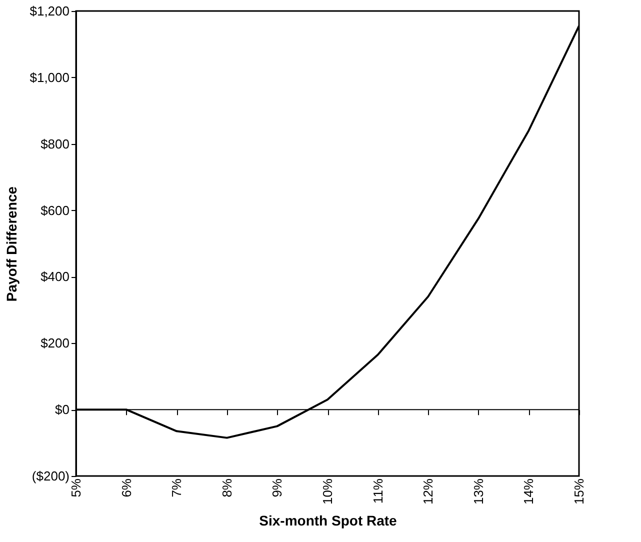 The height and width of the screenshot is (542, 641). What do you see at coordinates (328, 520) in the screenshot?
I see `x-axis-title: Six-month Spot Rate` at bounding box center [328, 520].